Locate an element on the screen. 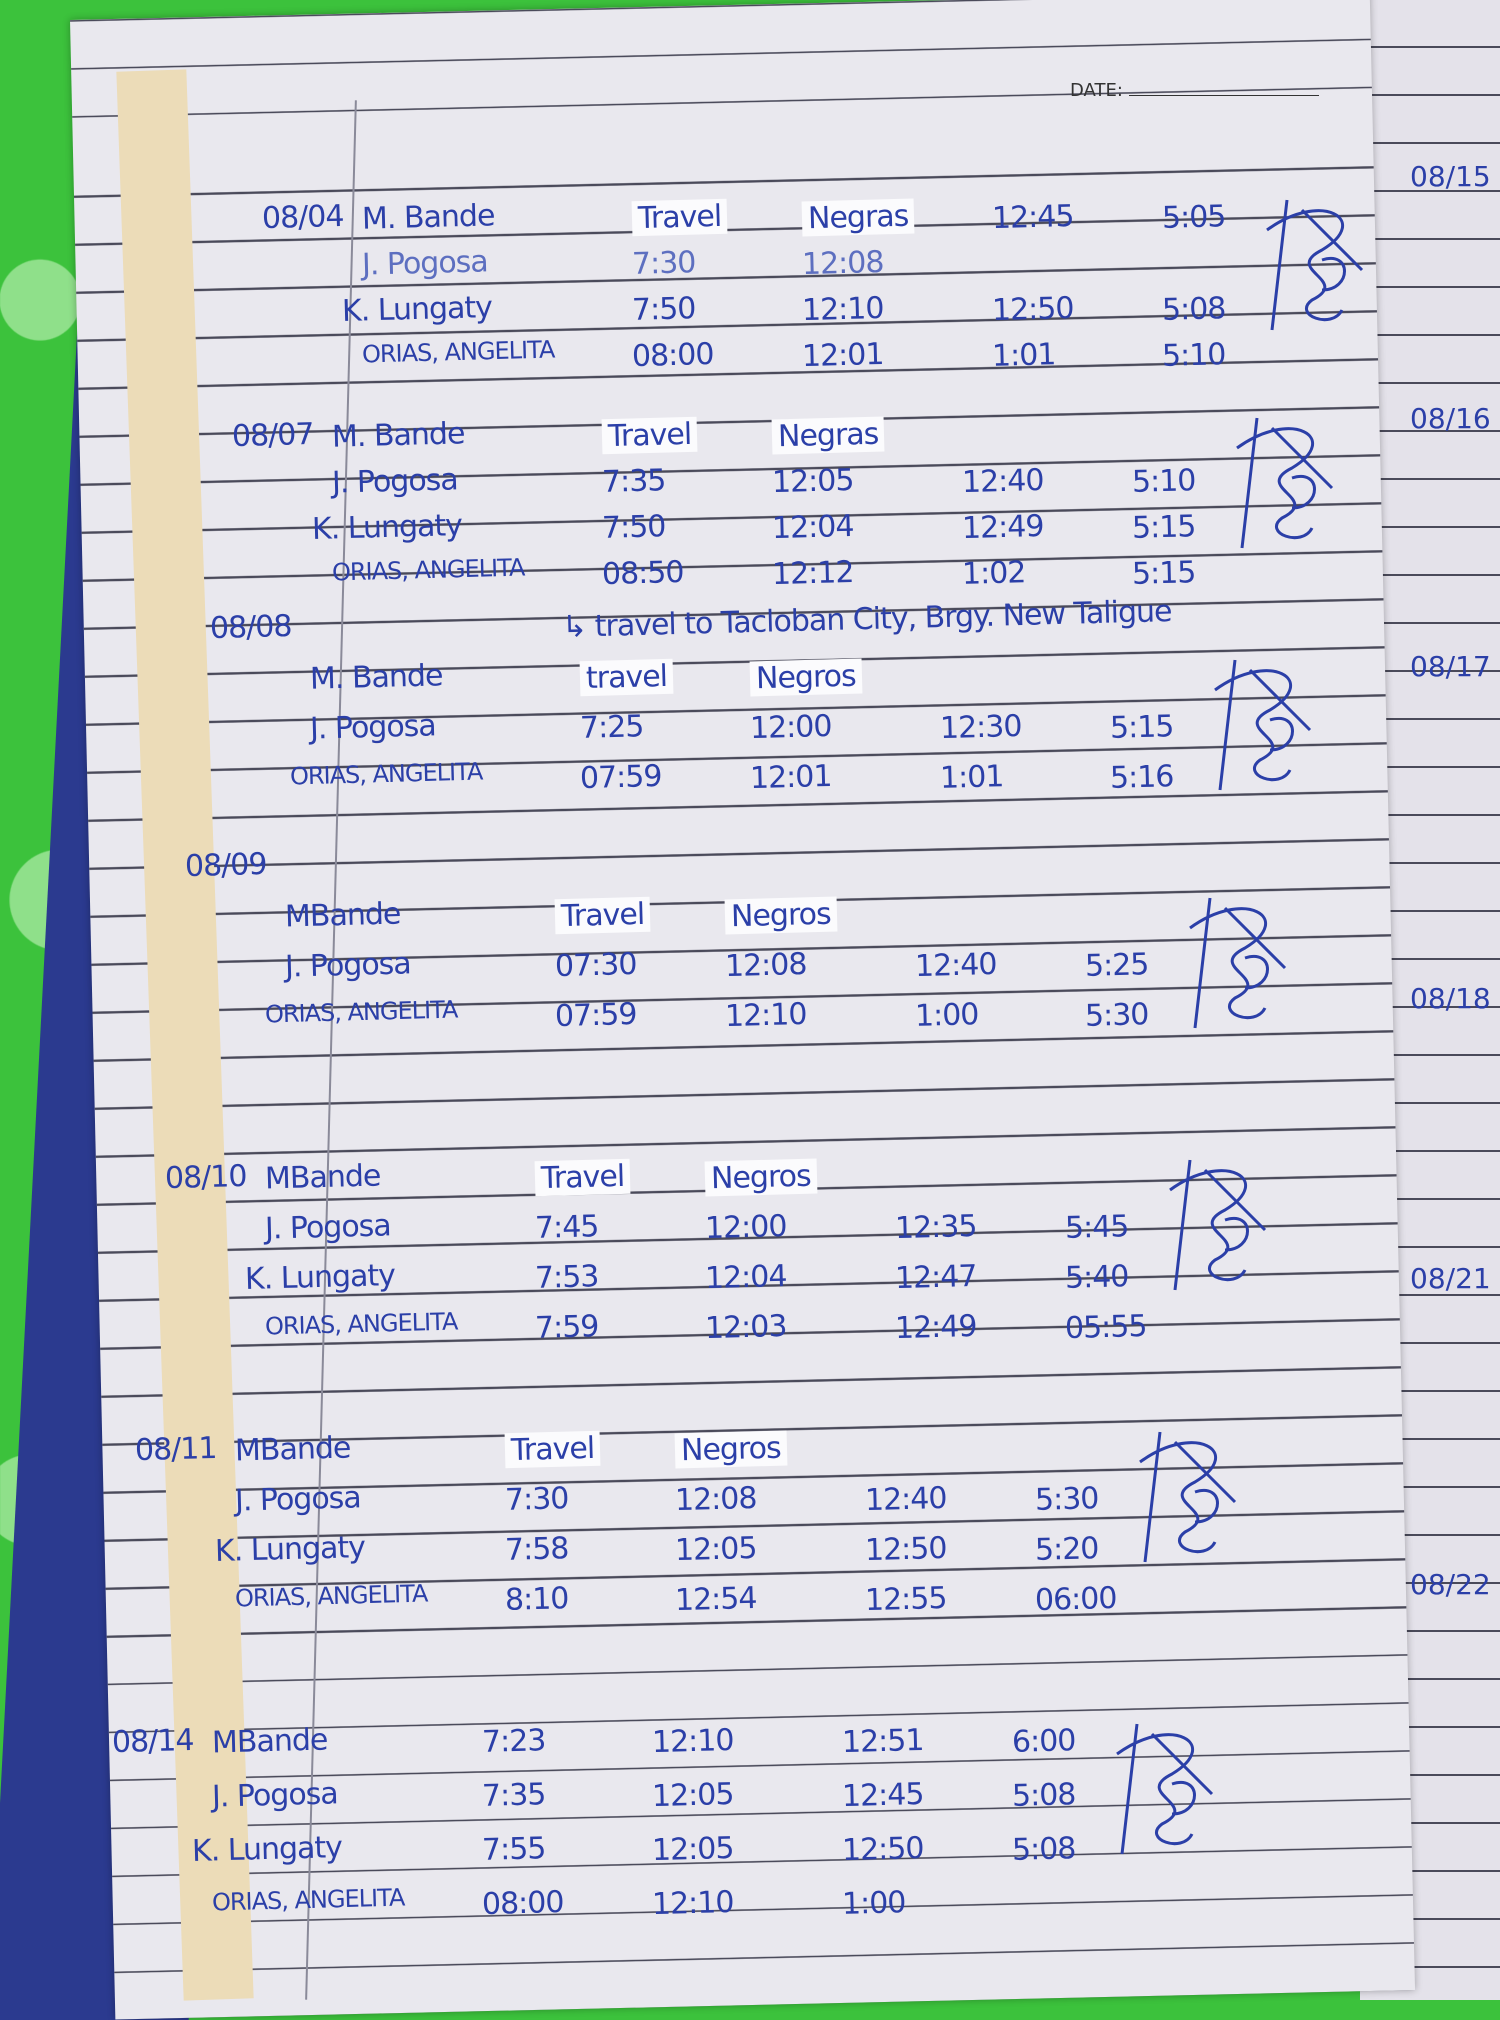  time-value: 12:01 is located at coordinates (790, 777).